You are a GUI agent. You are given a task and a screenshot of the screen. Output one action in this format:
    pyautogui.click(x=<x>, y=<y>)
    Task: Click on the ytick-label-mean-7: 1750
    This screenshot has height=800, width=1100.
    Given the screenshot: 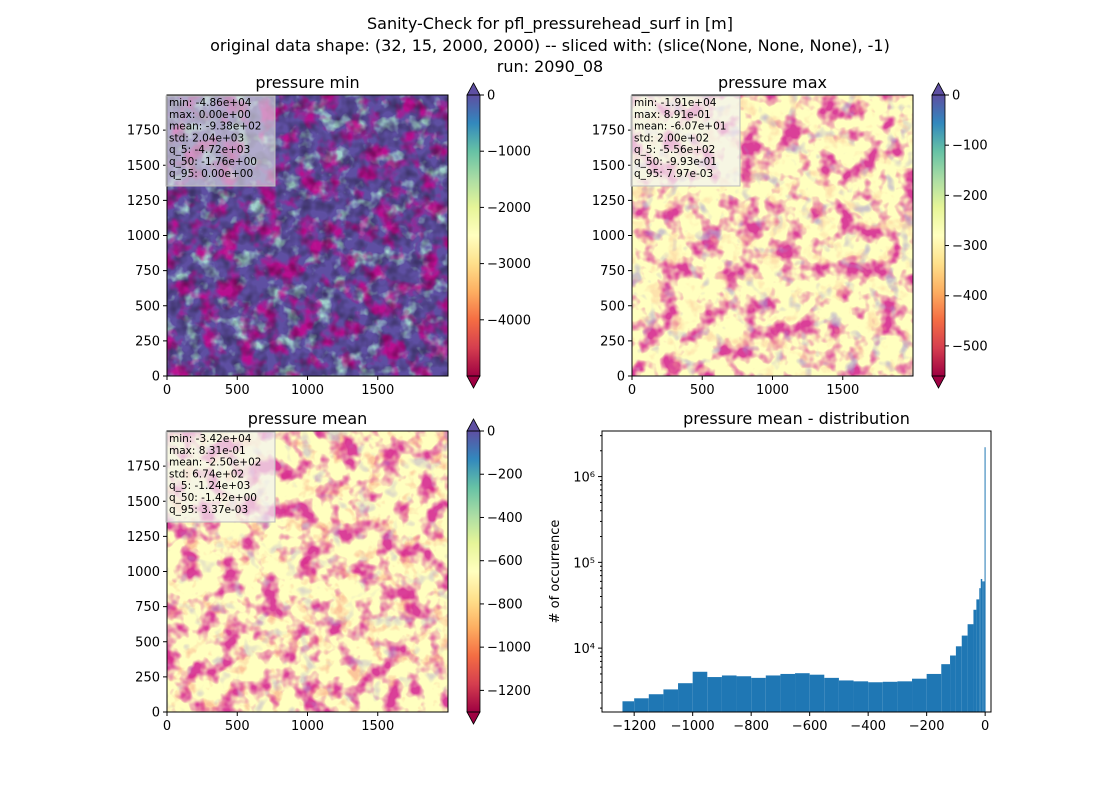 What is the action you would take?
    pyautogui.click(x=143, y=467)
    